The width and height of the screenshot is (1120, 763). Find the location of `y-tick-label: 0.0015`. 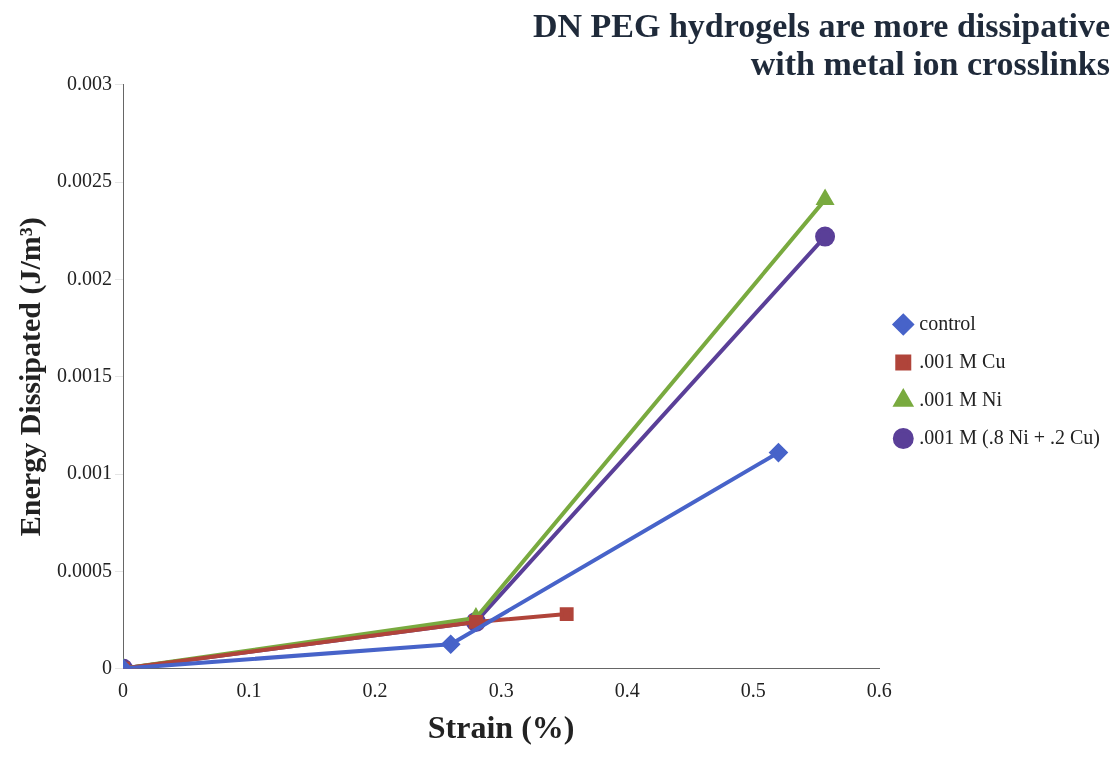

y-tick-label: 0.0015 is located at coordinates (84, 374).